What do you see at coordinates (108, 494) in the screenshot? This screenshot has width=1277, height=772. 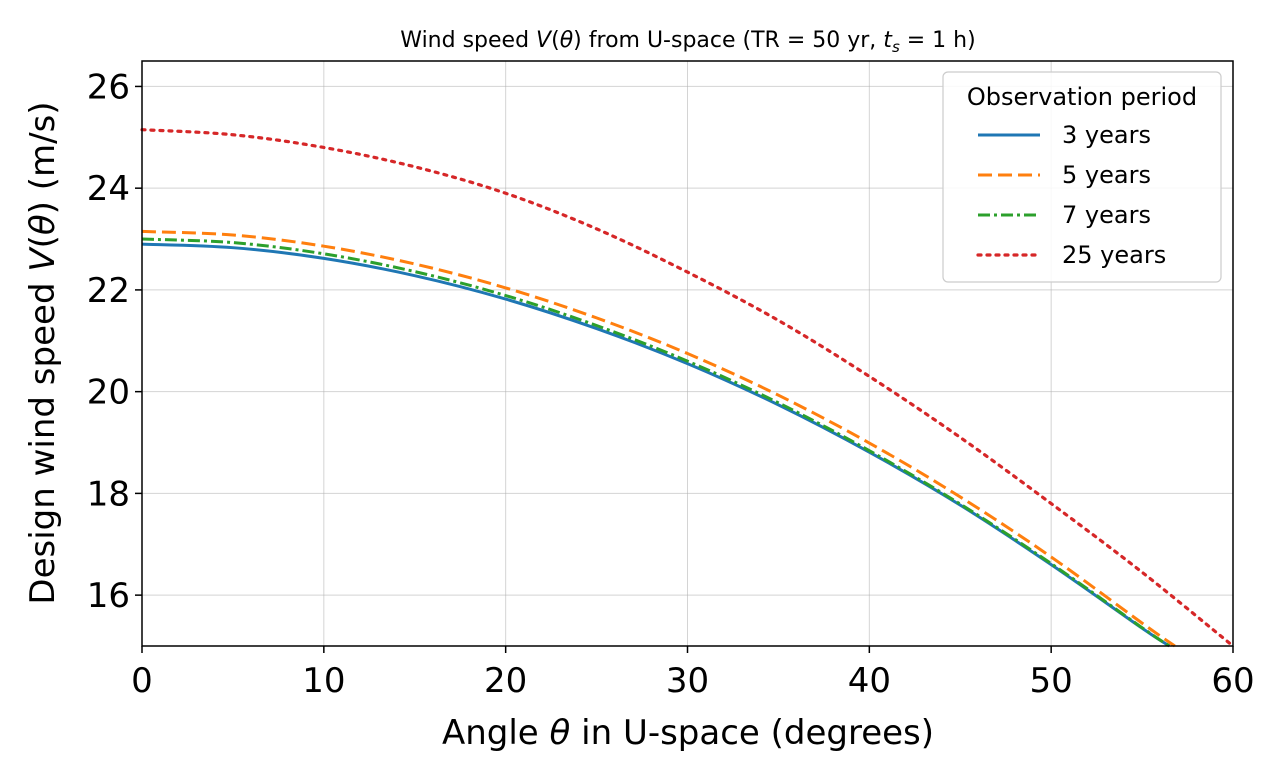 I see `y-tick-label-18: 18` at bounding box center [108, 494].